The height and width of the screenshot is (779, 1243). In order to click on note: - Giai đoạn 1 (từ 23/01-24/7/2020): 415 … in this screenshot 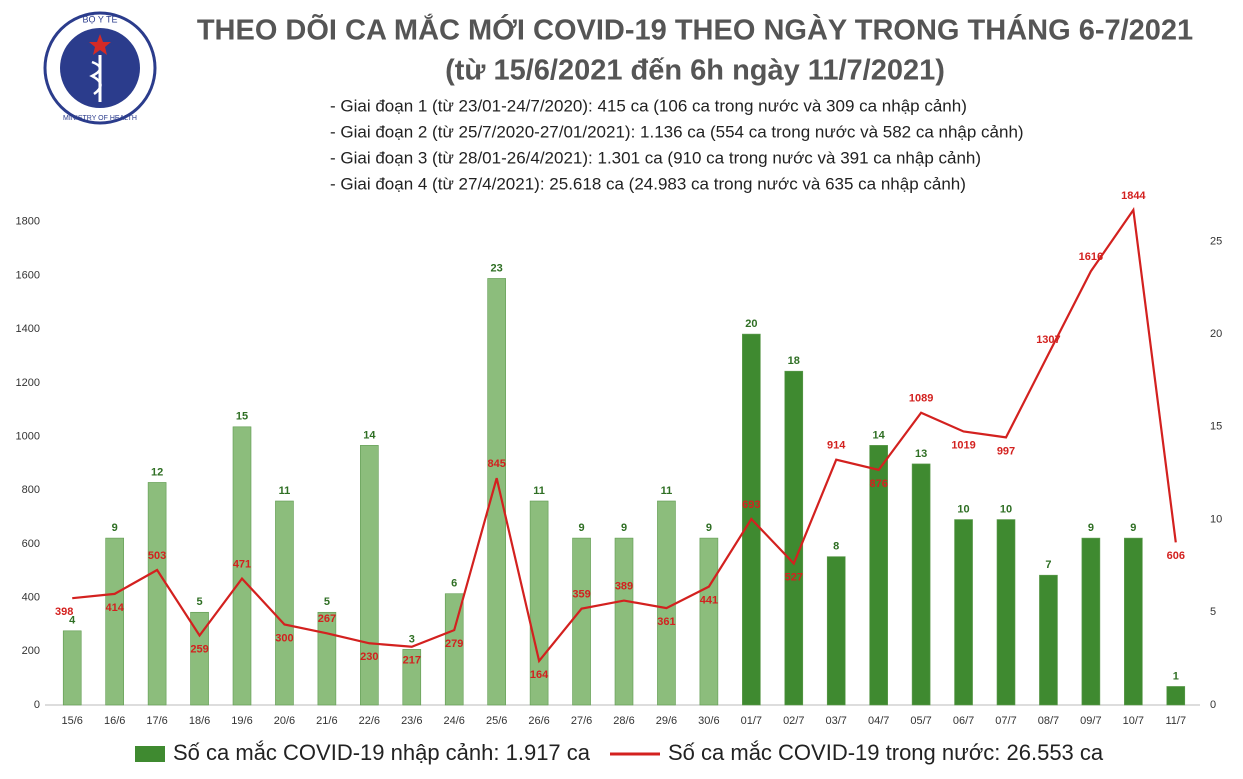, I will do `click(648, 105)`.